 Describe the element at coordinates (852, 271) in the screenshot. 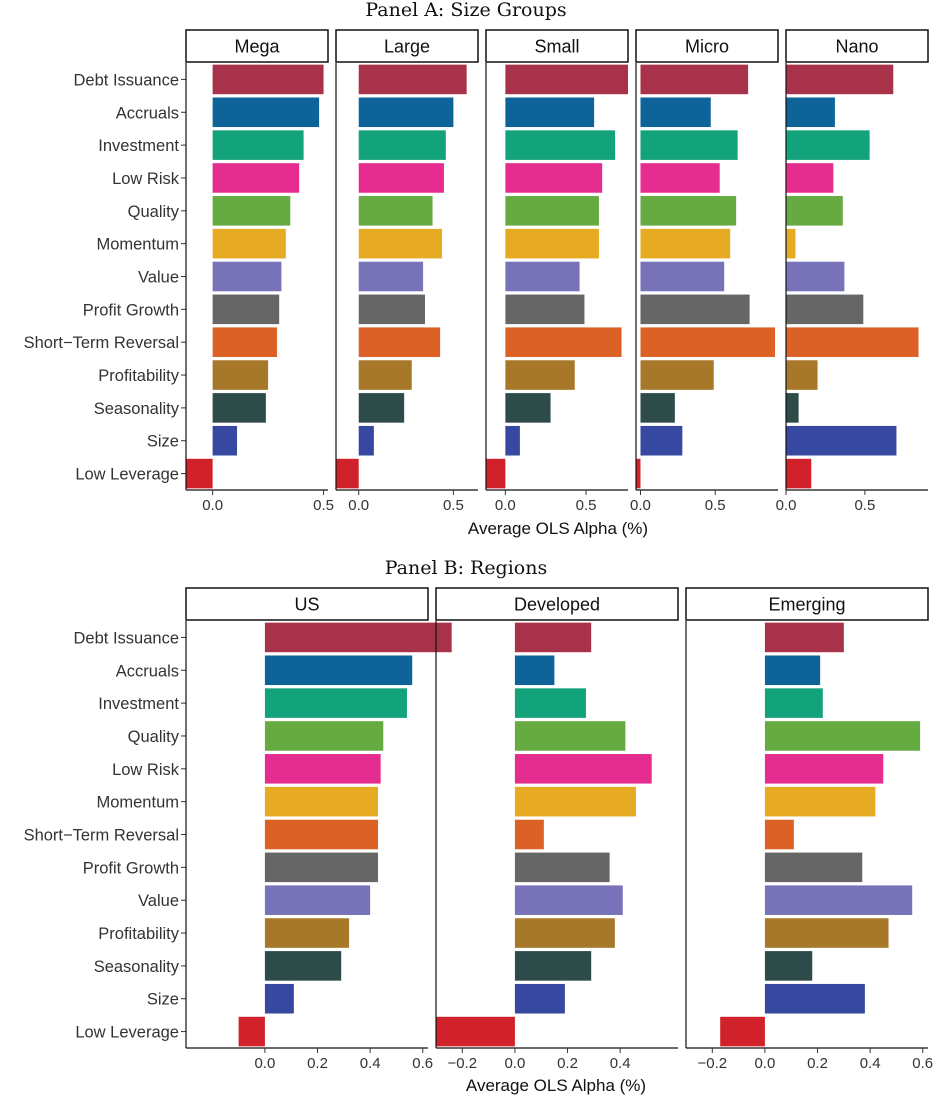

I see `facet-nano: Nano 0.0 0.5` at that location.